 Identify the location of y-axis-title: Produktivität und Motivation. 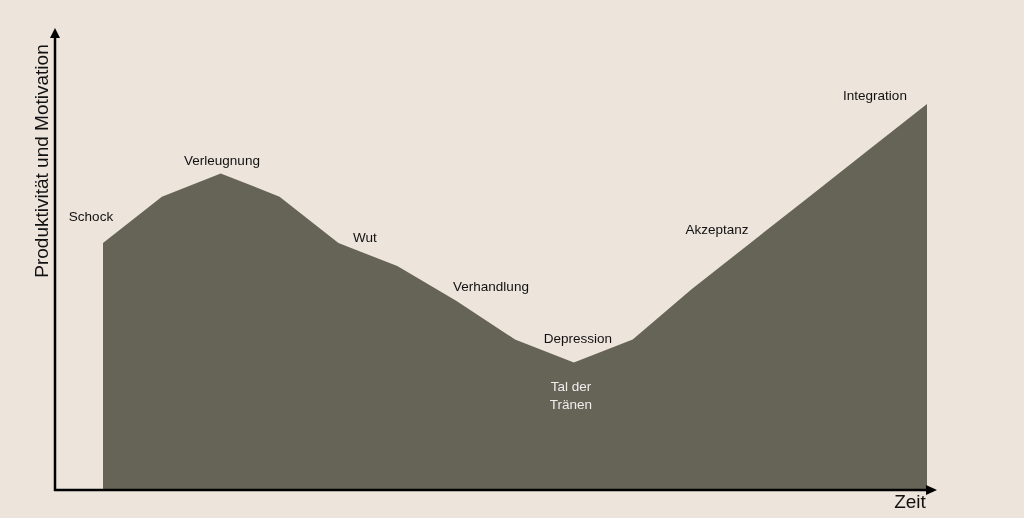
(42, 161).